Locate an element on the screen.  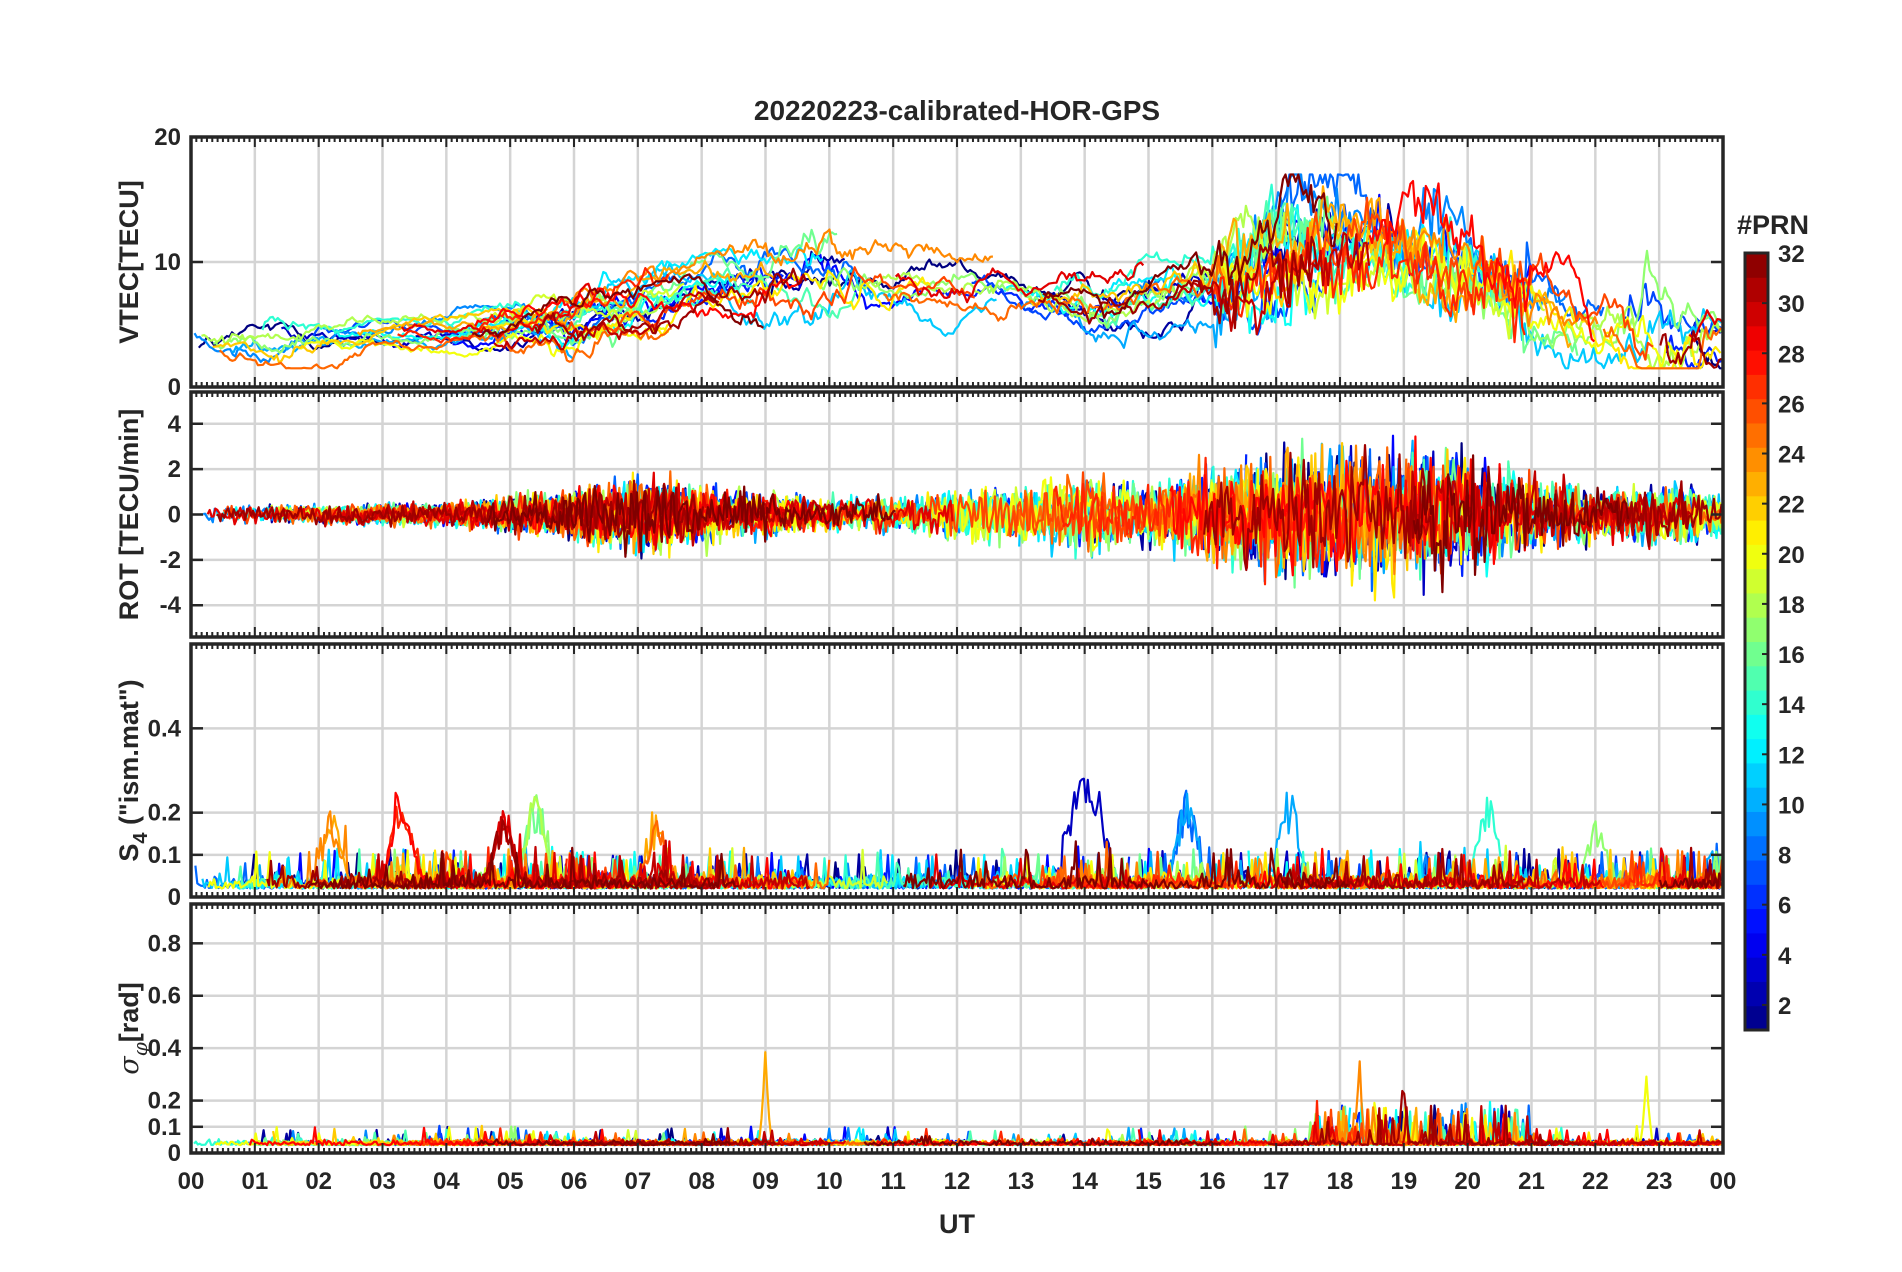
y-tick-label: 0.2 is located at coordinates (164, 813).